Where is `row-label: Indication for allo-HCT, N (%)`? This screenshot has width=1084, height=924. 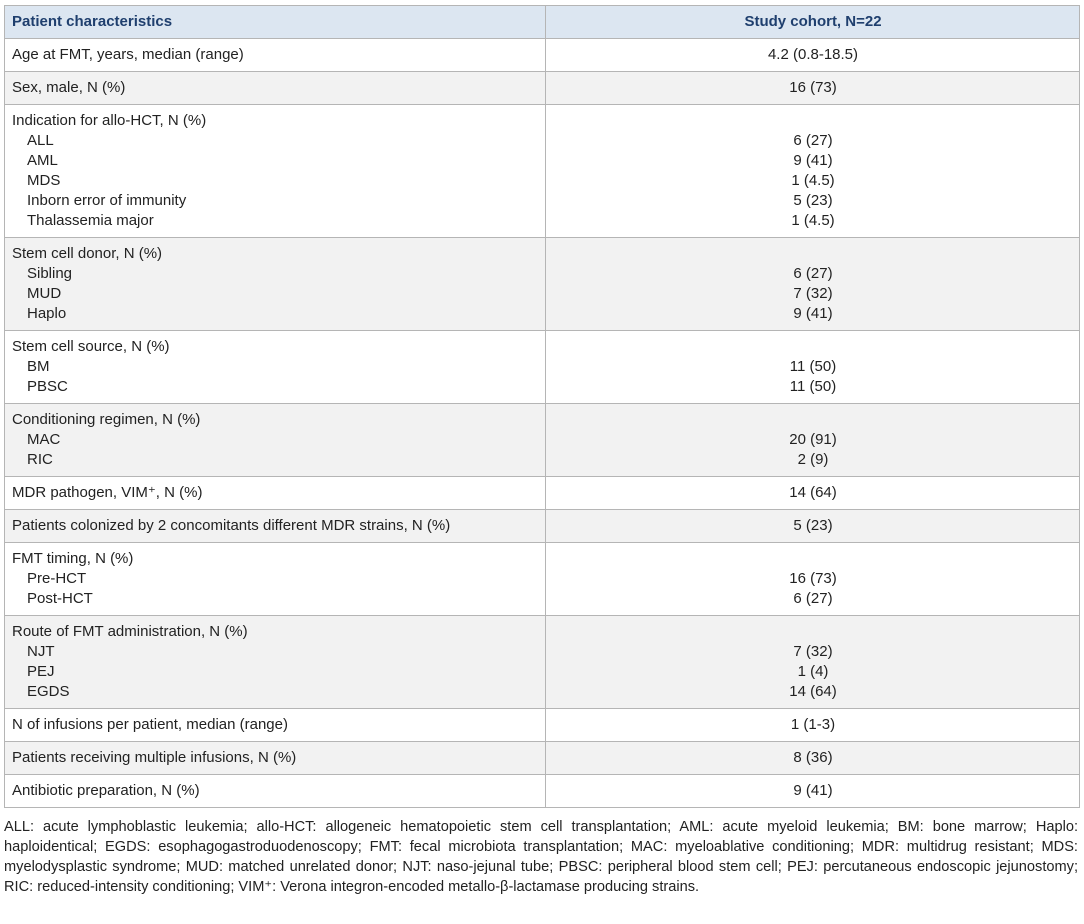
row-label: Indication for allo-HCT, N (%) is located at coordinates (109, 120).